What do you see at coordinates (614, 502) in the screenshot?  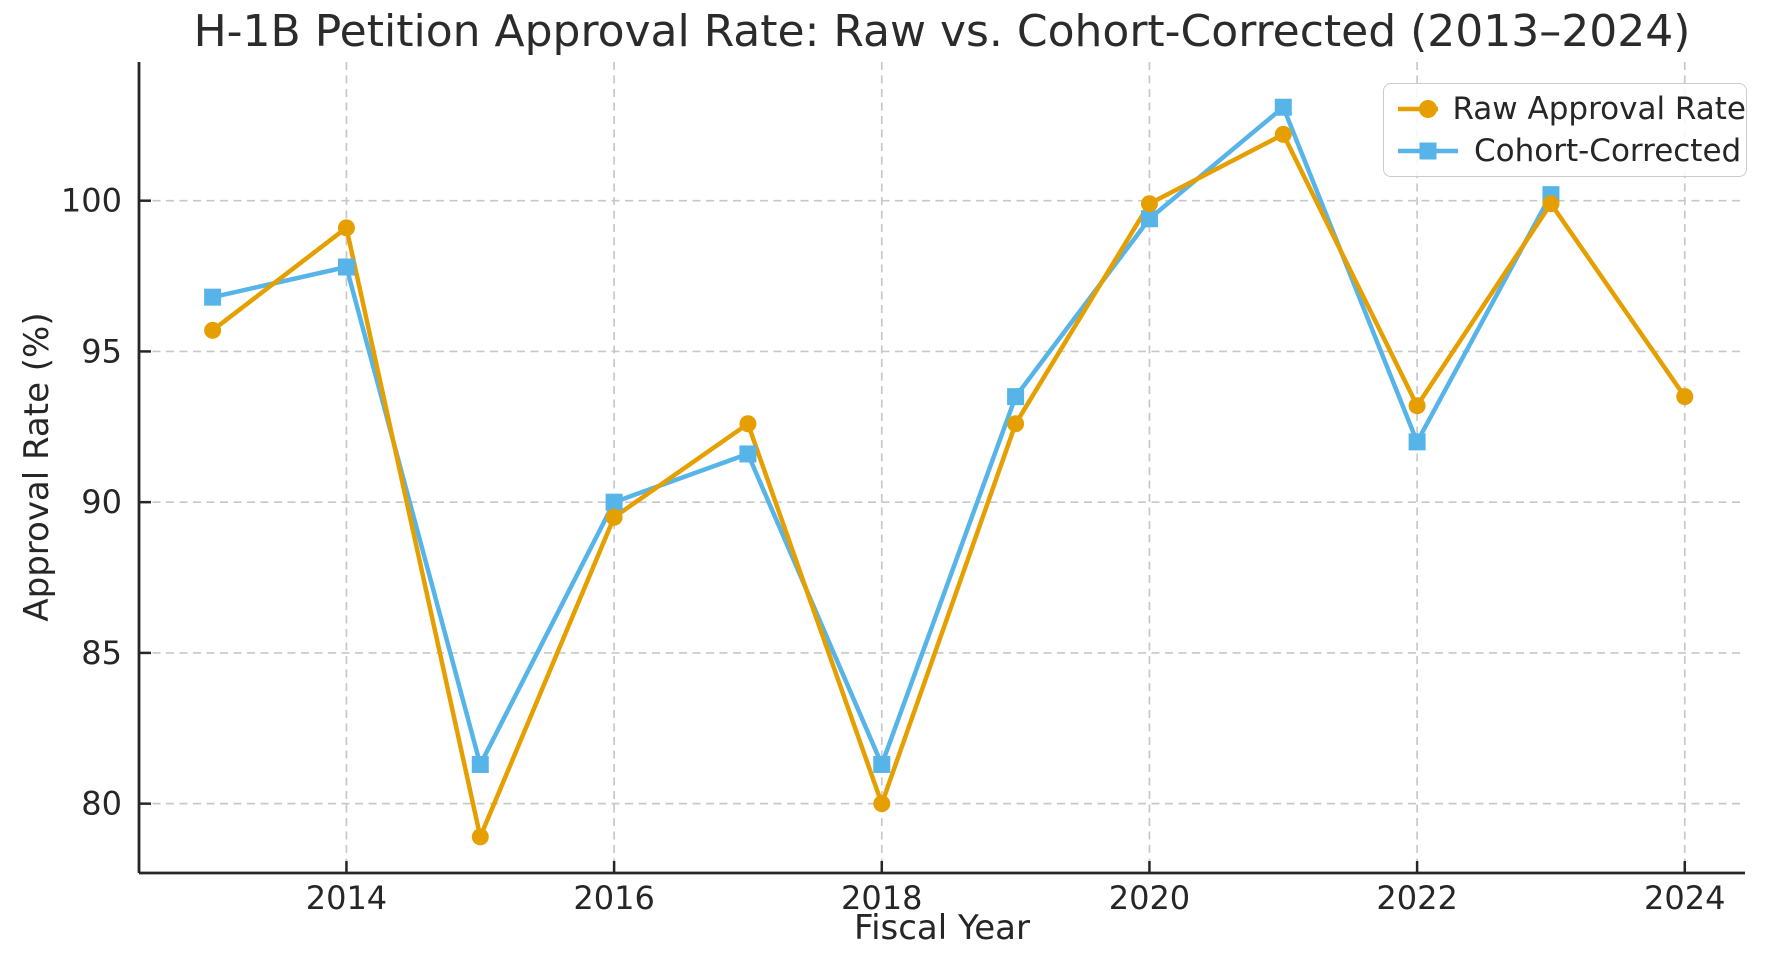 I see `cohort-marker-2016` at bounding box center [614, 502].